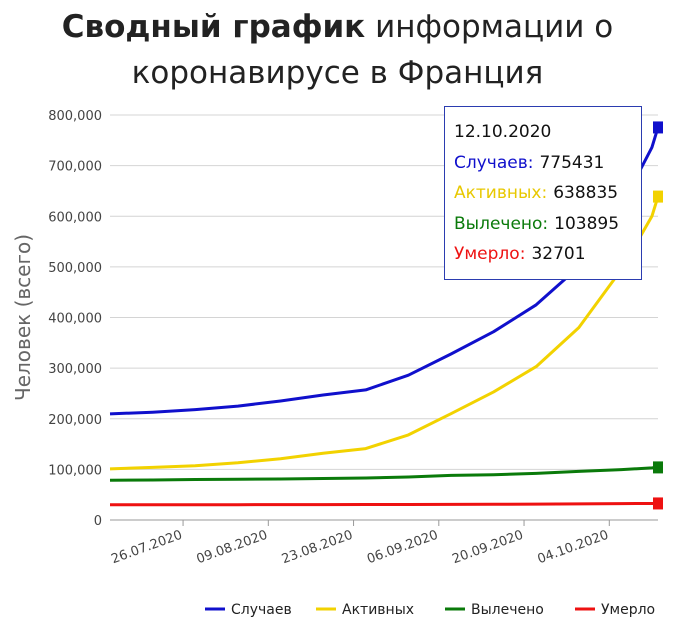 This screenshot has height=623, width=675. I want to click on x-tick-label: 20.09.2020, so click(487, 548).